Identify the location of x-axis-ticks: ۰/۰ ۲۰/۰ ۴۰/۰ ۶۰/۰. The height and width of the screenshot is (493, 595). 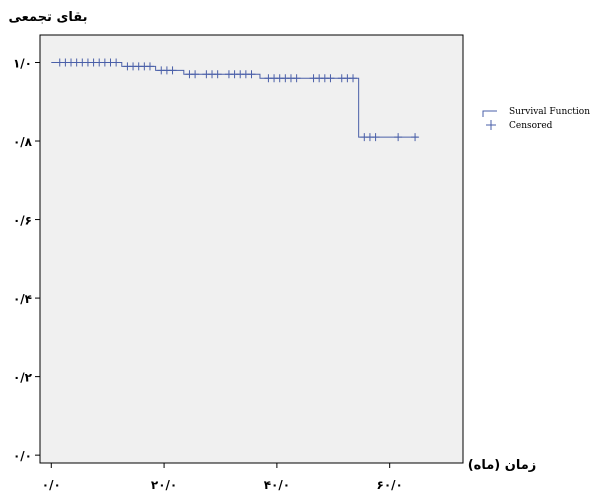
(222, 477).